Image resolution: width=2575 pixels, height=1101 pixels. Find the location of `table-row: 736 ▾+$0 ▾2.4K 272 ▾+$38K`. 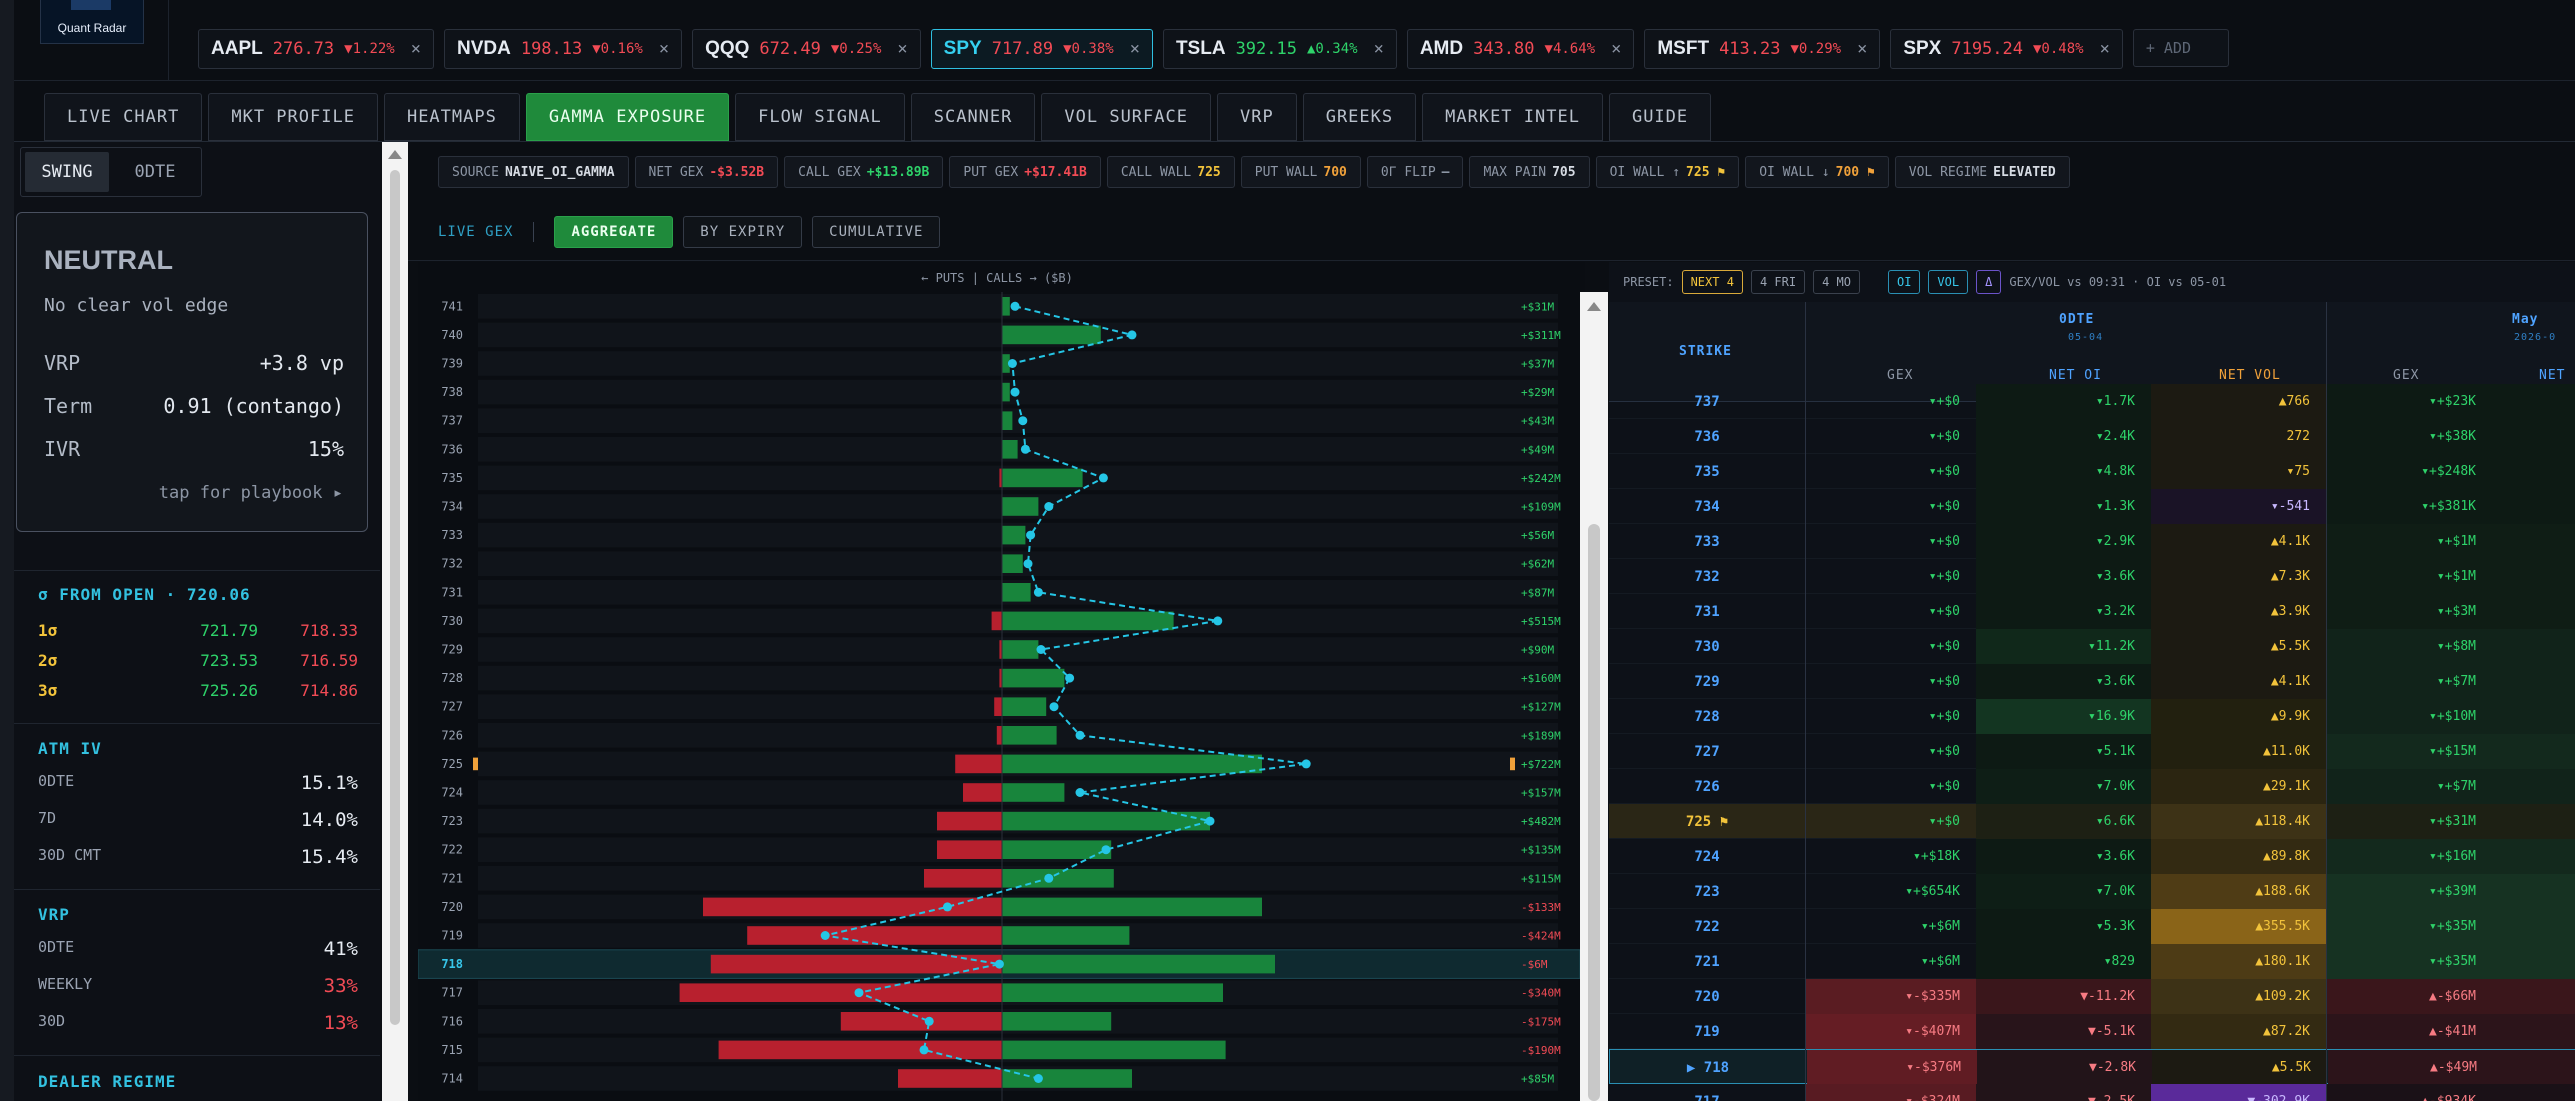

table-row: 736 ▾+$0 ▾2.4K 272 ▾+$38K is located at coordinates (2092, 436).